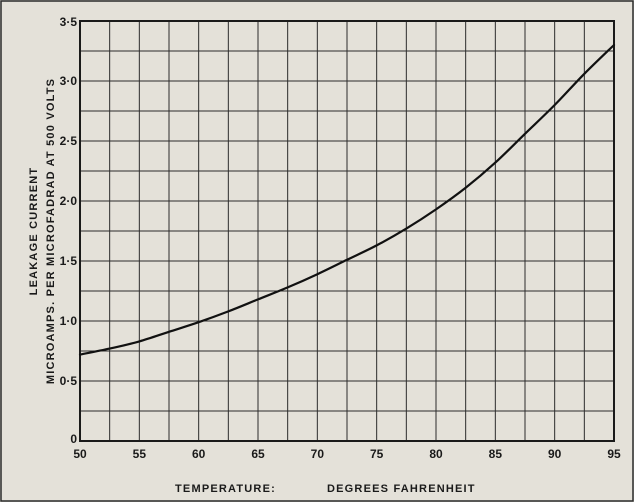 The width and height of the screenshot is (634, 502). Describe the element at coordinates (69, 230) in the screenshot. I see `y-tick-labels: 0 0·5 1·0 1·5 2·0 2·5 3·0 3·5` at that location.